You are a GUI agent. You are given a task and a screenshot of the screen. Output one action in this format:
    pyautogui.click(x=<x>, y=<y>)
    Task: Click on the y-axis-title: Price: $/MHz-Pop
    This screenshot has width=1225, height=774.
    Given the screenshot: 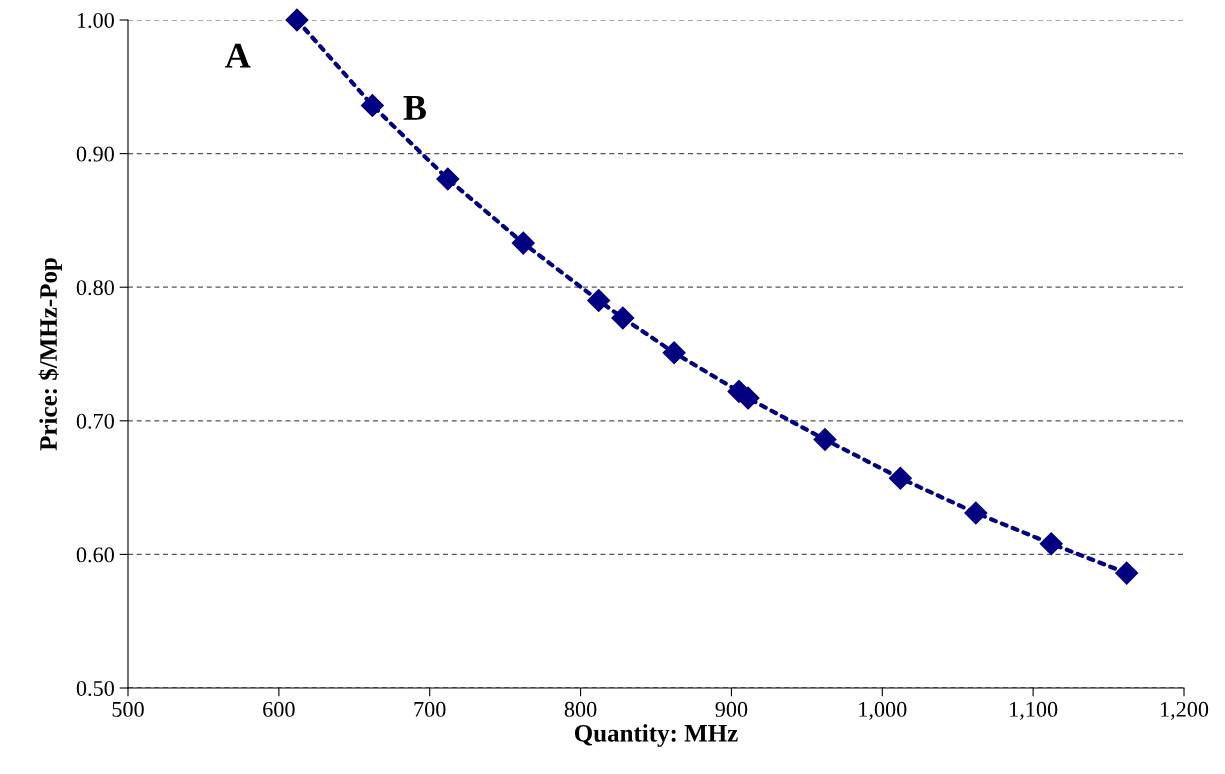 What is the action you would take?
    pyautogui.click(x=50, y=354)
    